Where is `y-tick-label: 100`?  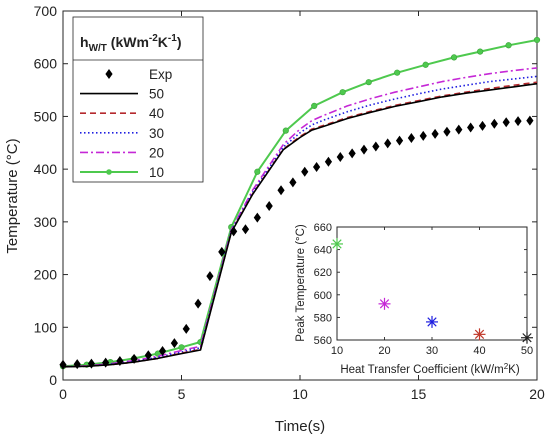 y-tick-label: 100 is located at coordinates (46, 327).